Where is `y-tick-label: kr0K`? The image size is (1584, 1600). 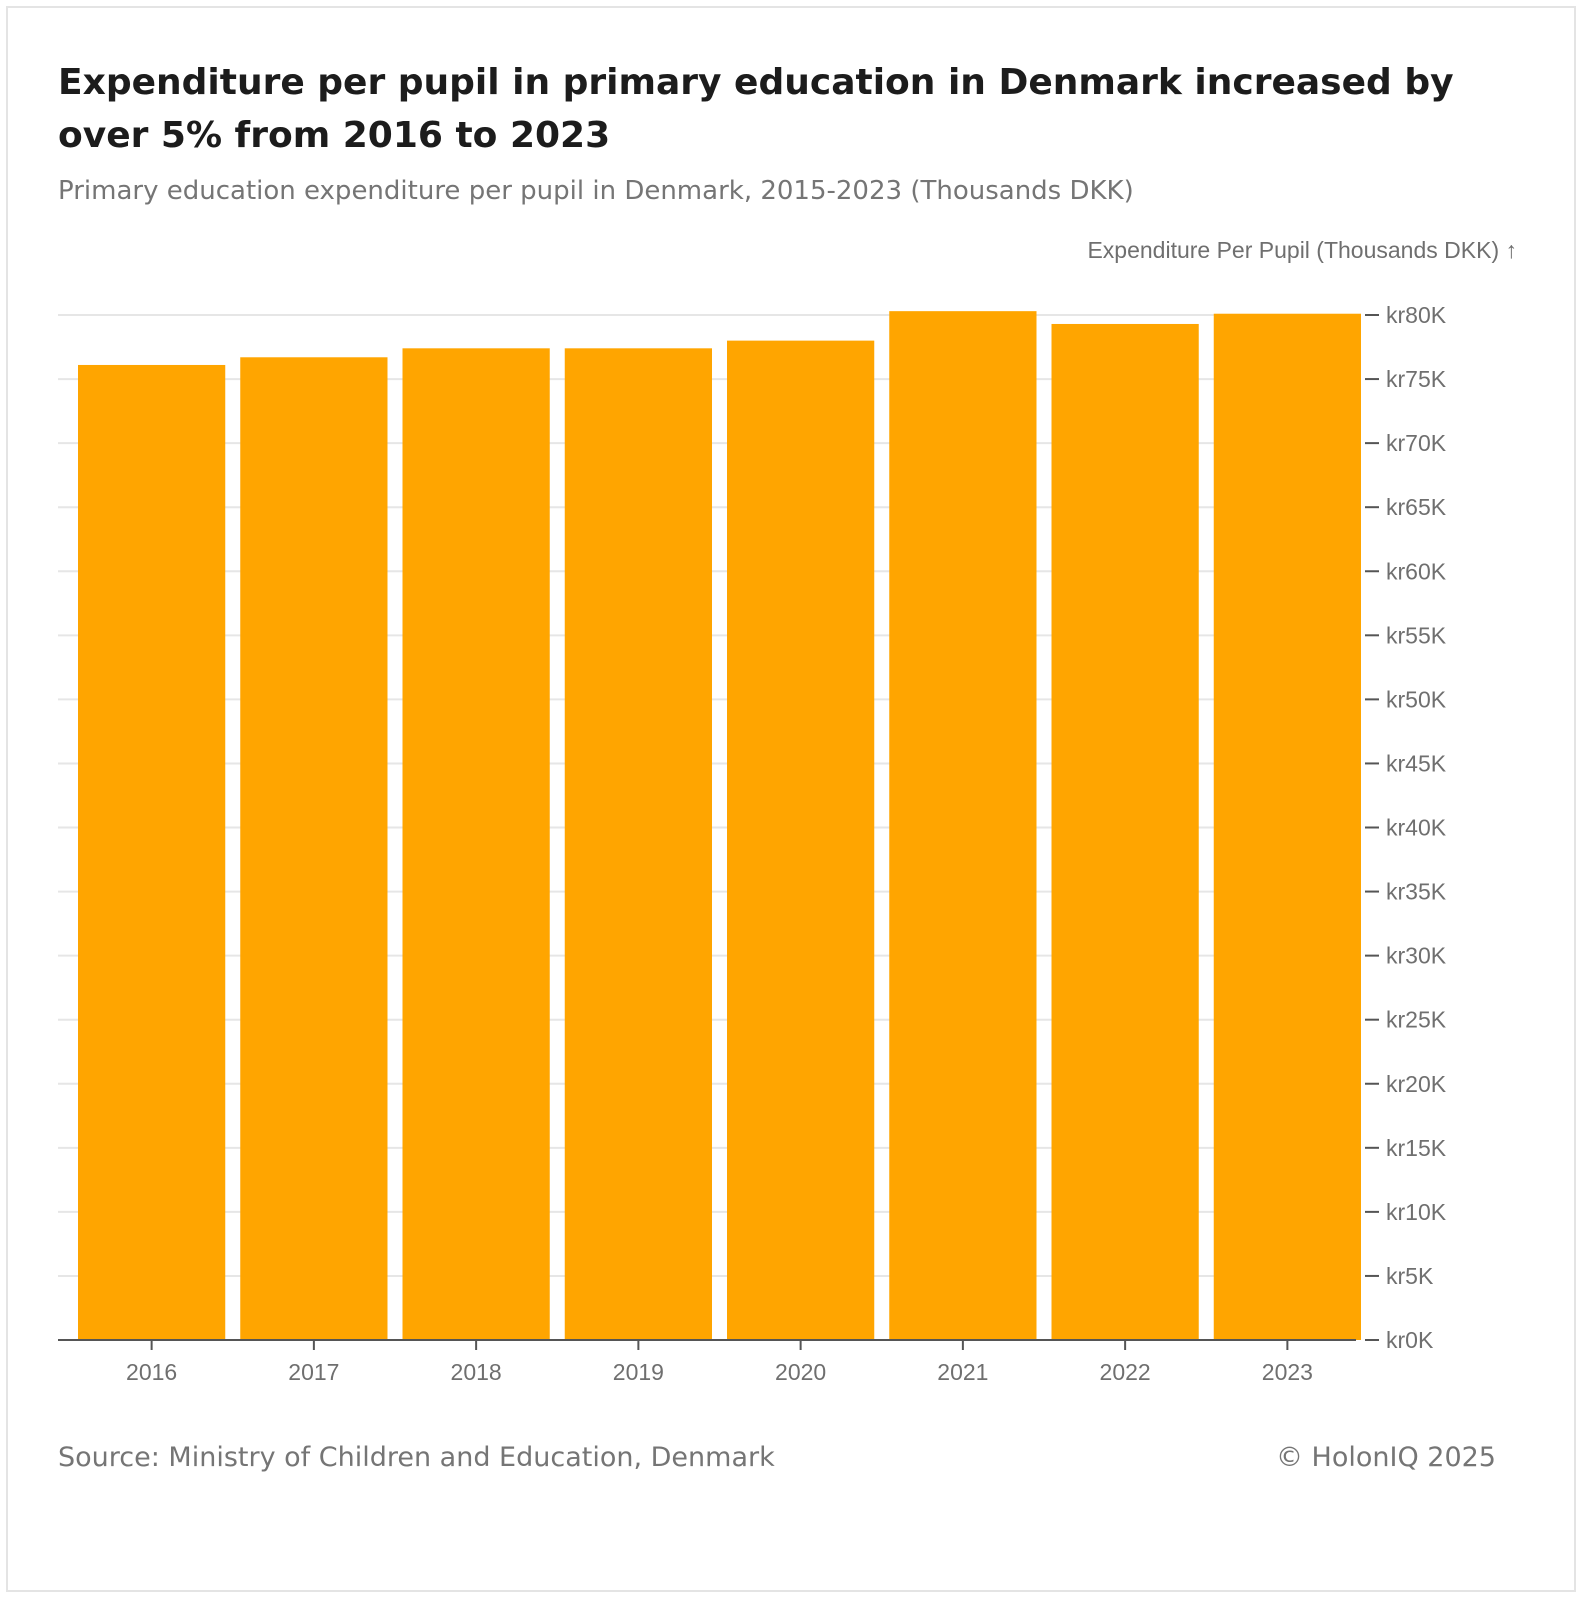
y-tick-label: kr0K is located at coordinates (1410, 1340).